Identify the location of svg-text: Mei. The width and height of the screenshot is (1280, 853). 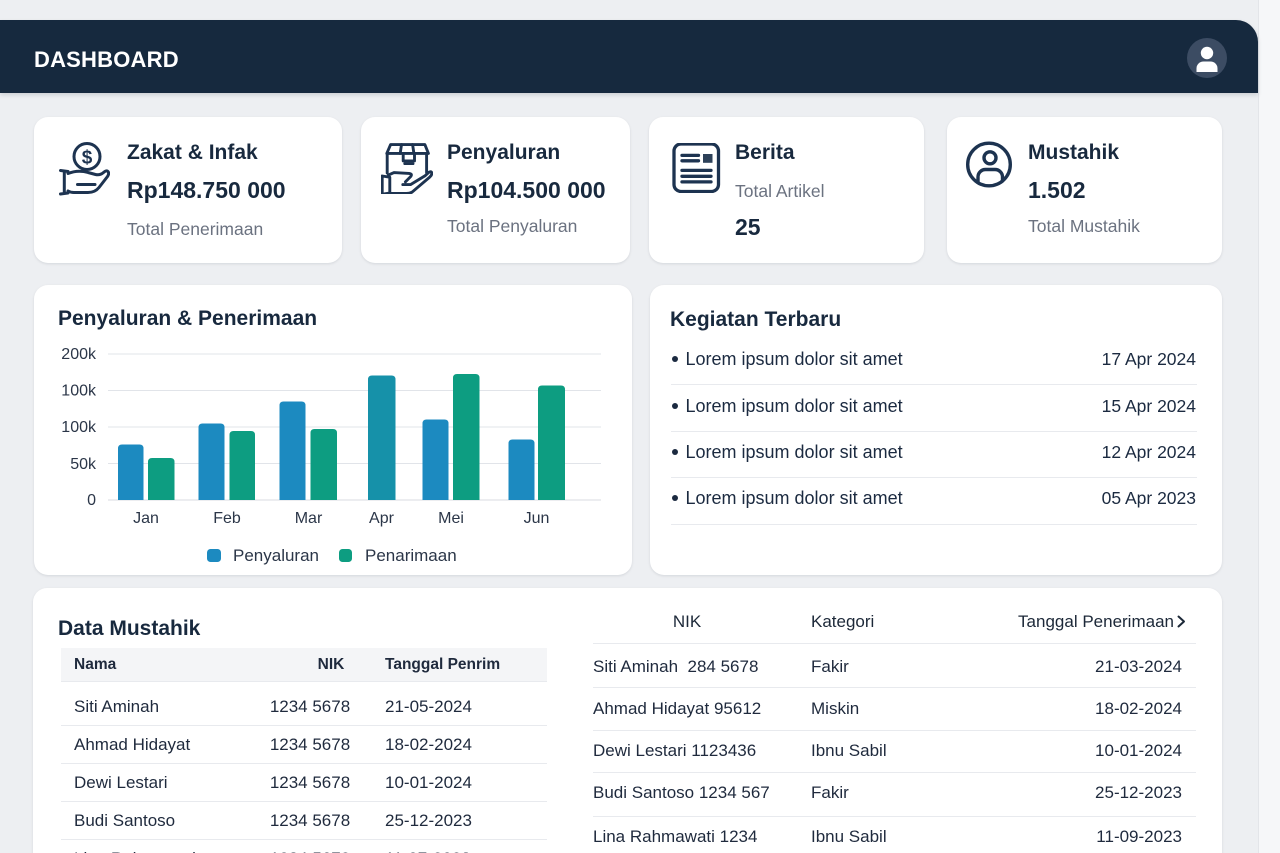
(451, 518).